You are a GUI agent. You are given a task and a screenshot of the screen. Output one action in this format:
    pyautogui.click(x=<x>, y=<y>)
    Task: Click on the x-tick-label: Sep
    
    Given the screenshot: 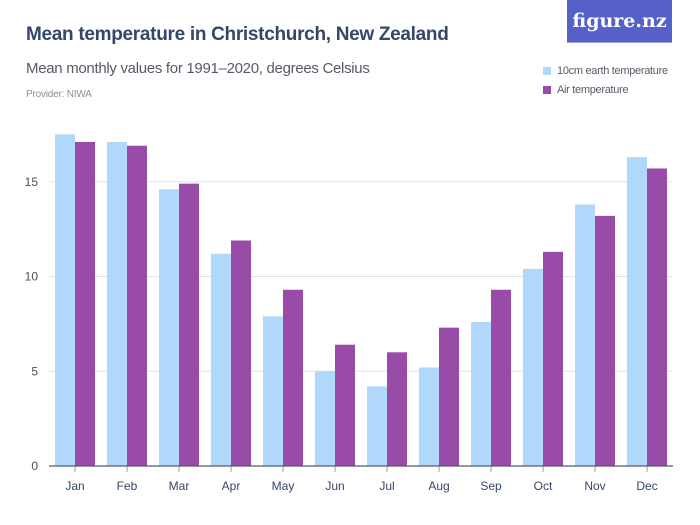 What is the action you would take?
    pyautogui.click(x=491, y=486)
    